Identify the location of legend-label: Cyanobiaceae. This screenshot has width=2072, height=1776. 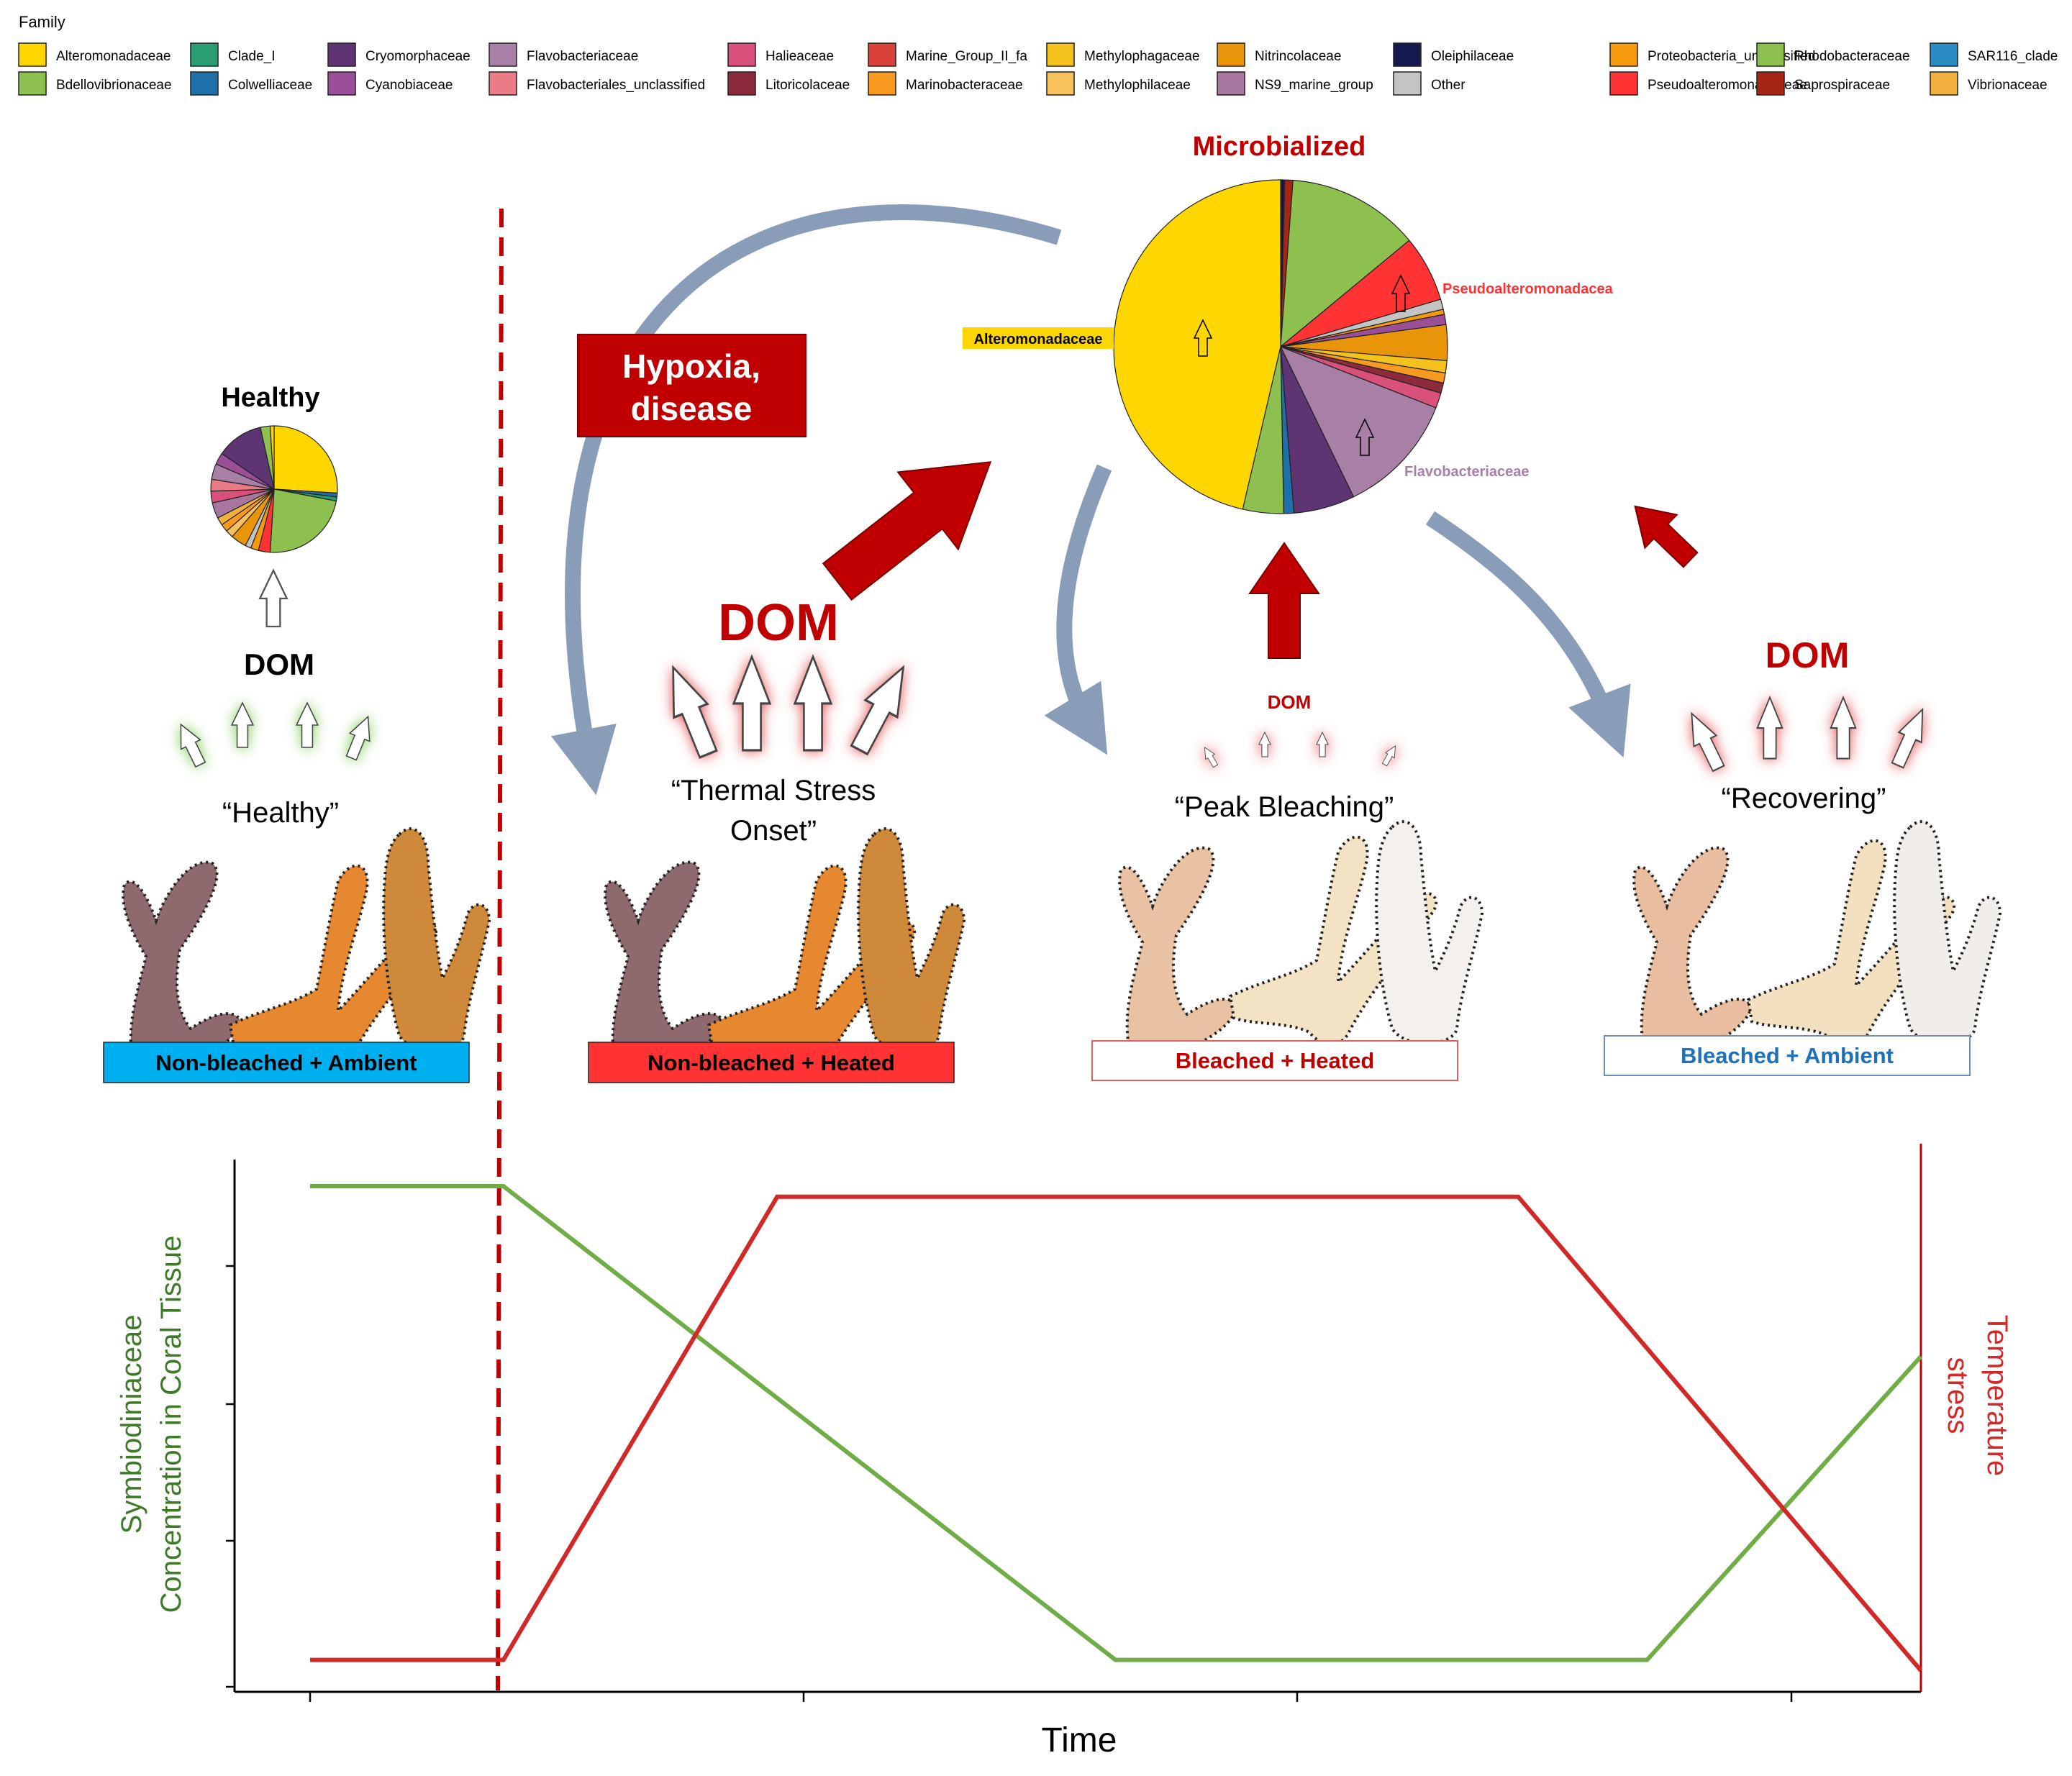
(409, 85).